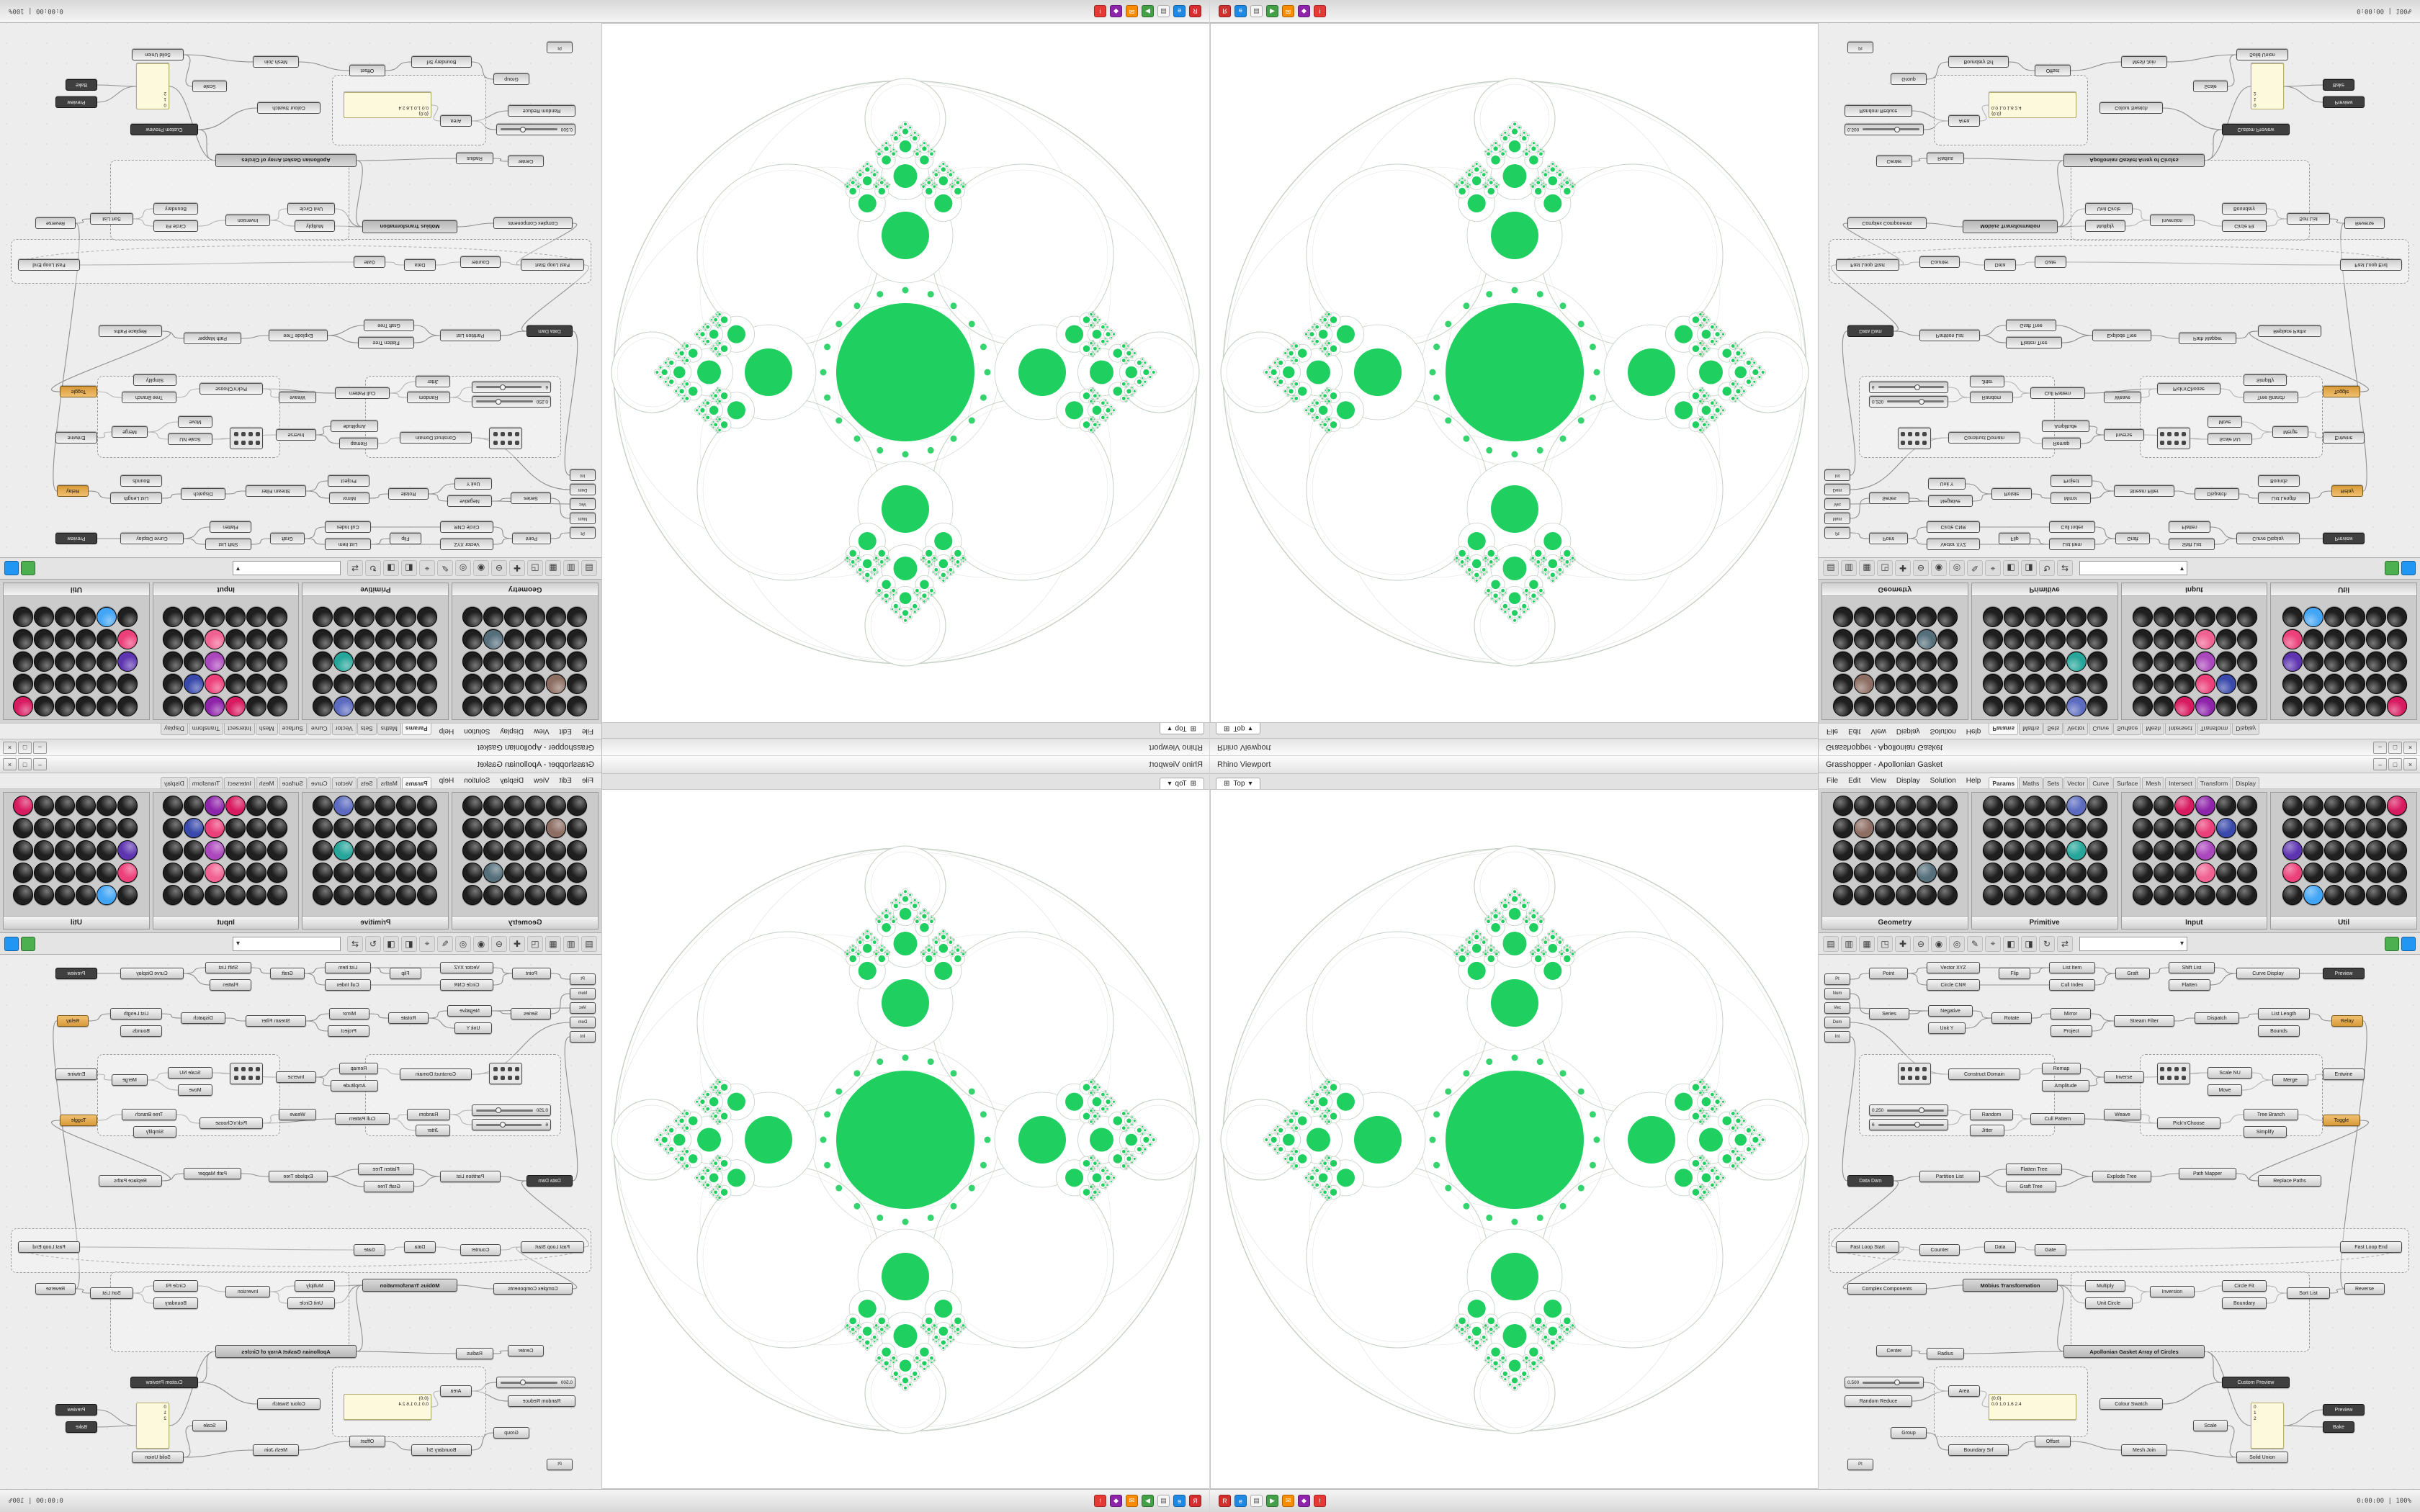 The height and width of the screenshot is (1512, 2420). What do you see at coordinates (1954, 967) in the screenshot?
I see `gh-node-a2: Vector XYZ` at bounding box center [1954, 967].